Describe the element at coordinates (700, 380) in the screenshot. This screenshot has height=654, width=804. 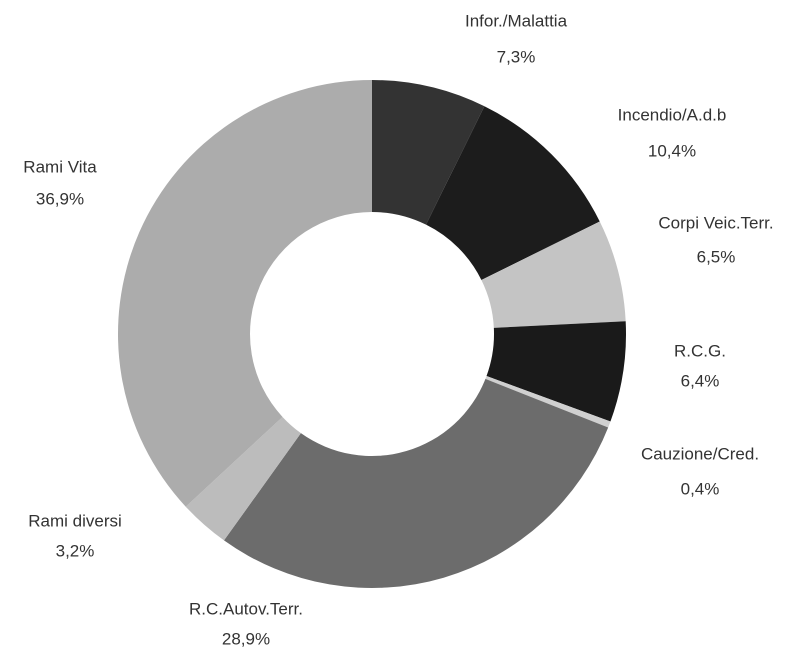
I see `slice-value: 6,4%` at that location.